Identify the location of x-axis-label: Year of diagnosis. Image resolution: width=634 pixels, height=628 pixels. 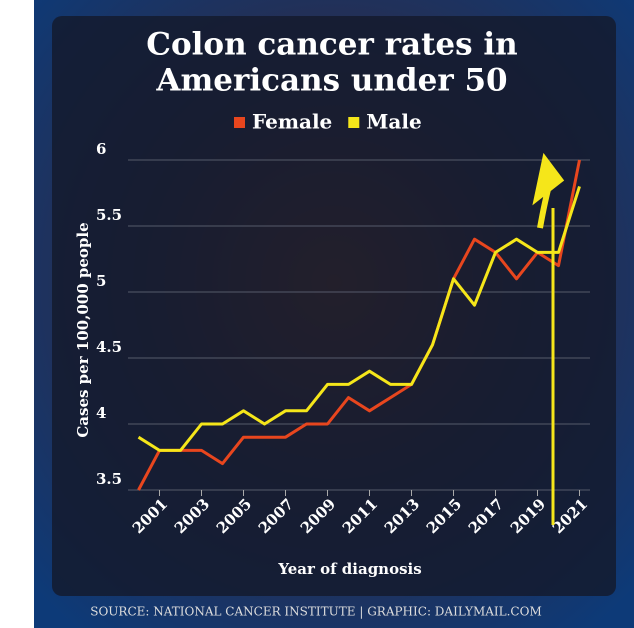
(349, 569).